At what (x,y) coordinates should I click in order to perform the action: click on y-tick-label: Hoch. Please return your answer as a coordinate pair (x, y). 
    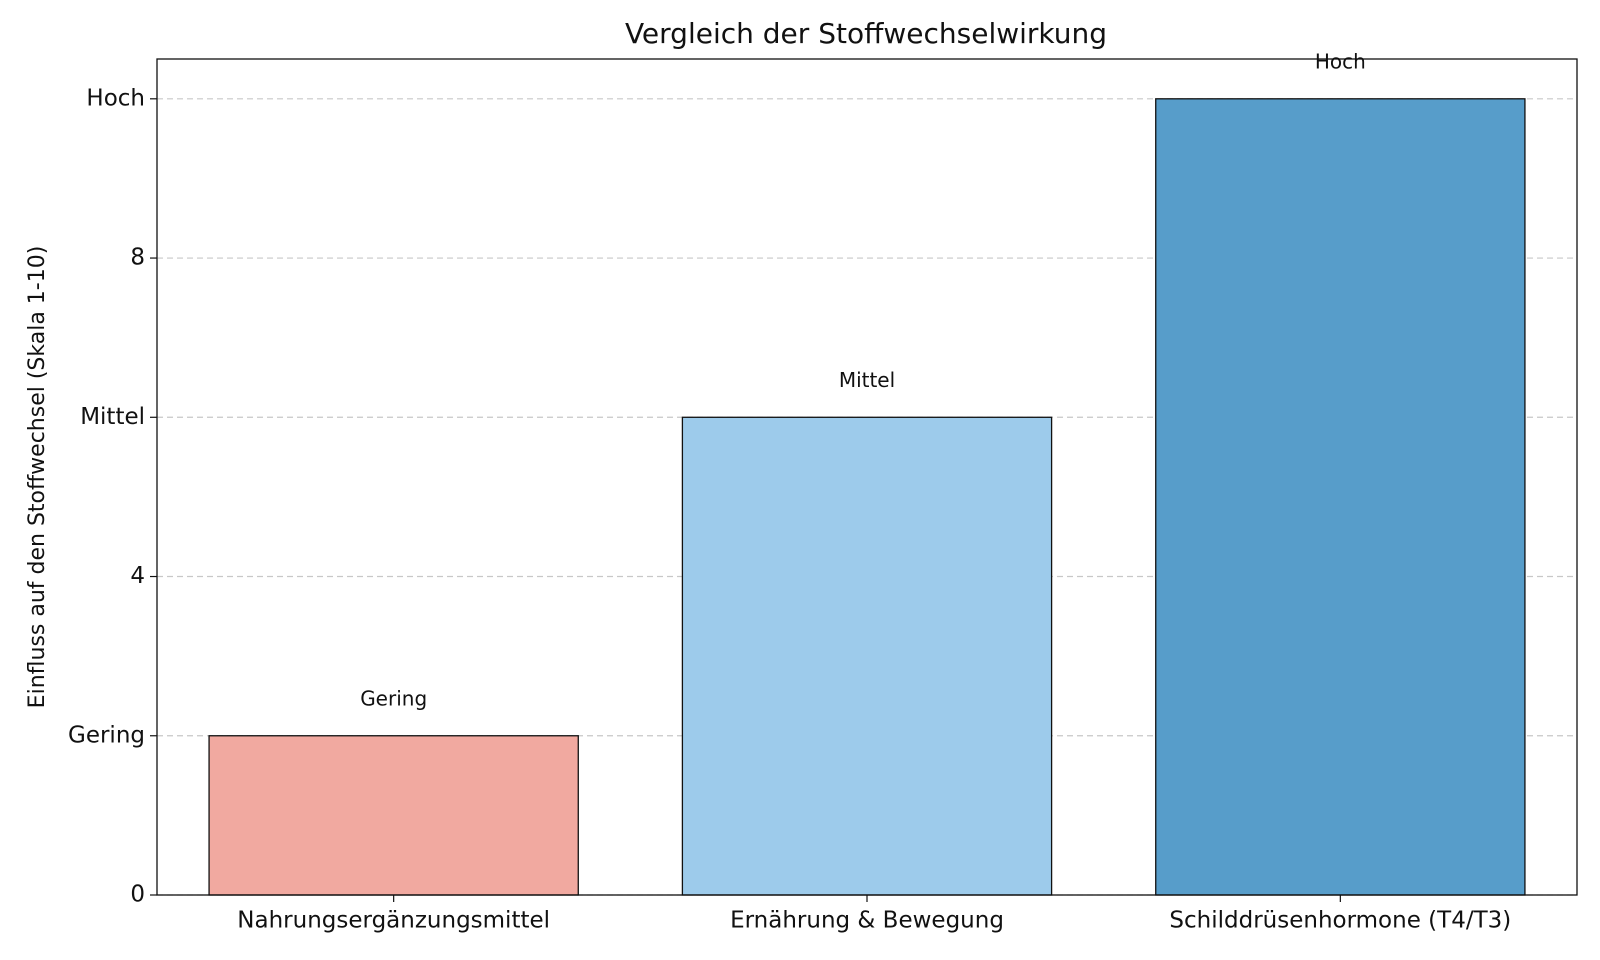
    Looking at the image, I should click on (115, 98).